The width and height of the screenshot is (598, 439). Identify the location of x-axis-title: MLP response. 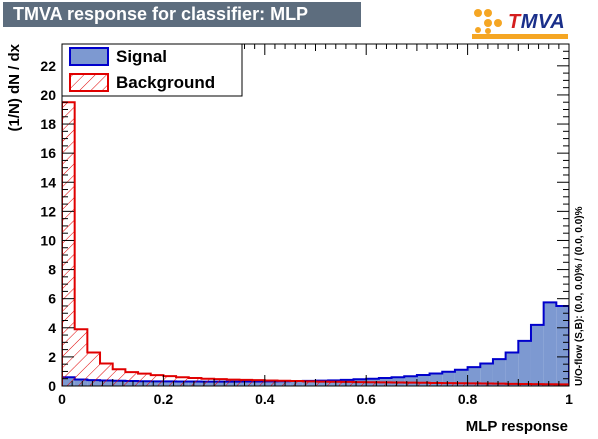
(517, 426).